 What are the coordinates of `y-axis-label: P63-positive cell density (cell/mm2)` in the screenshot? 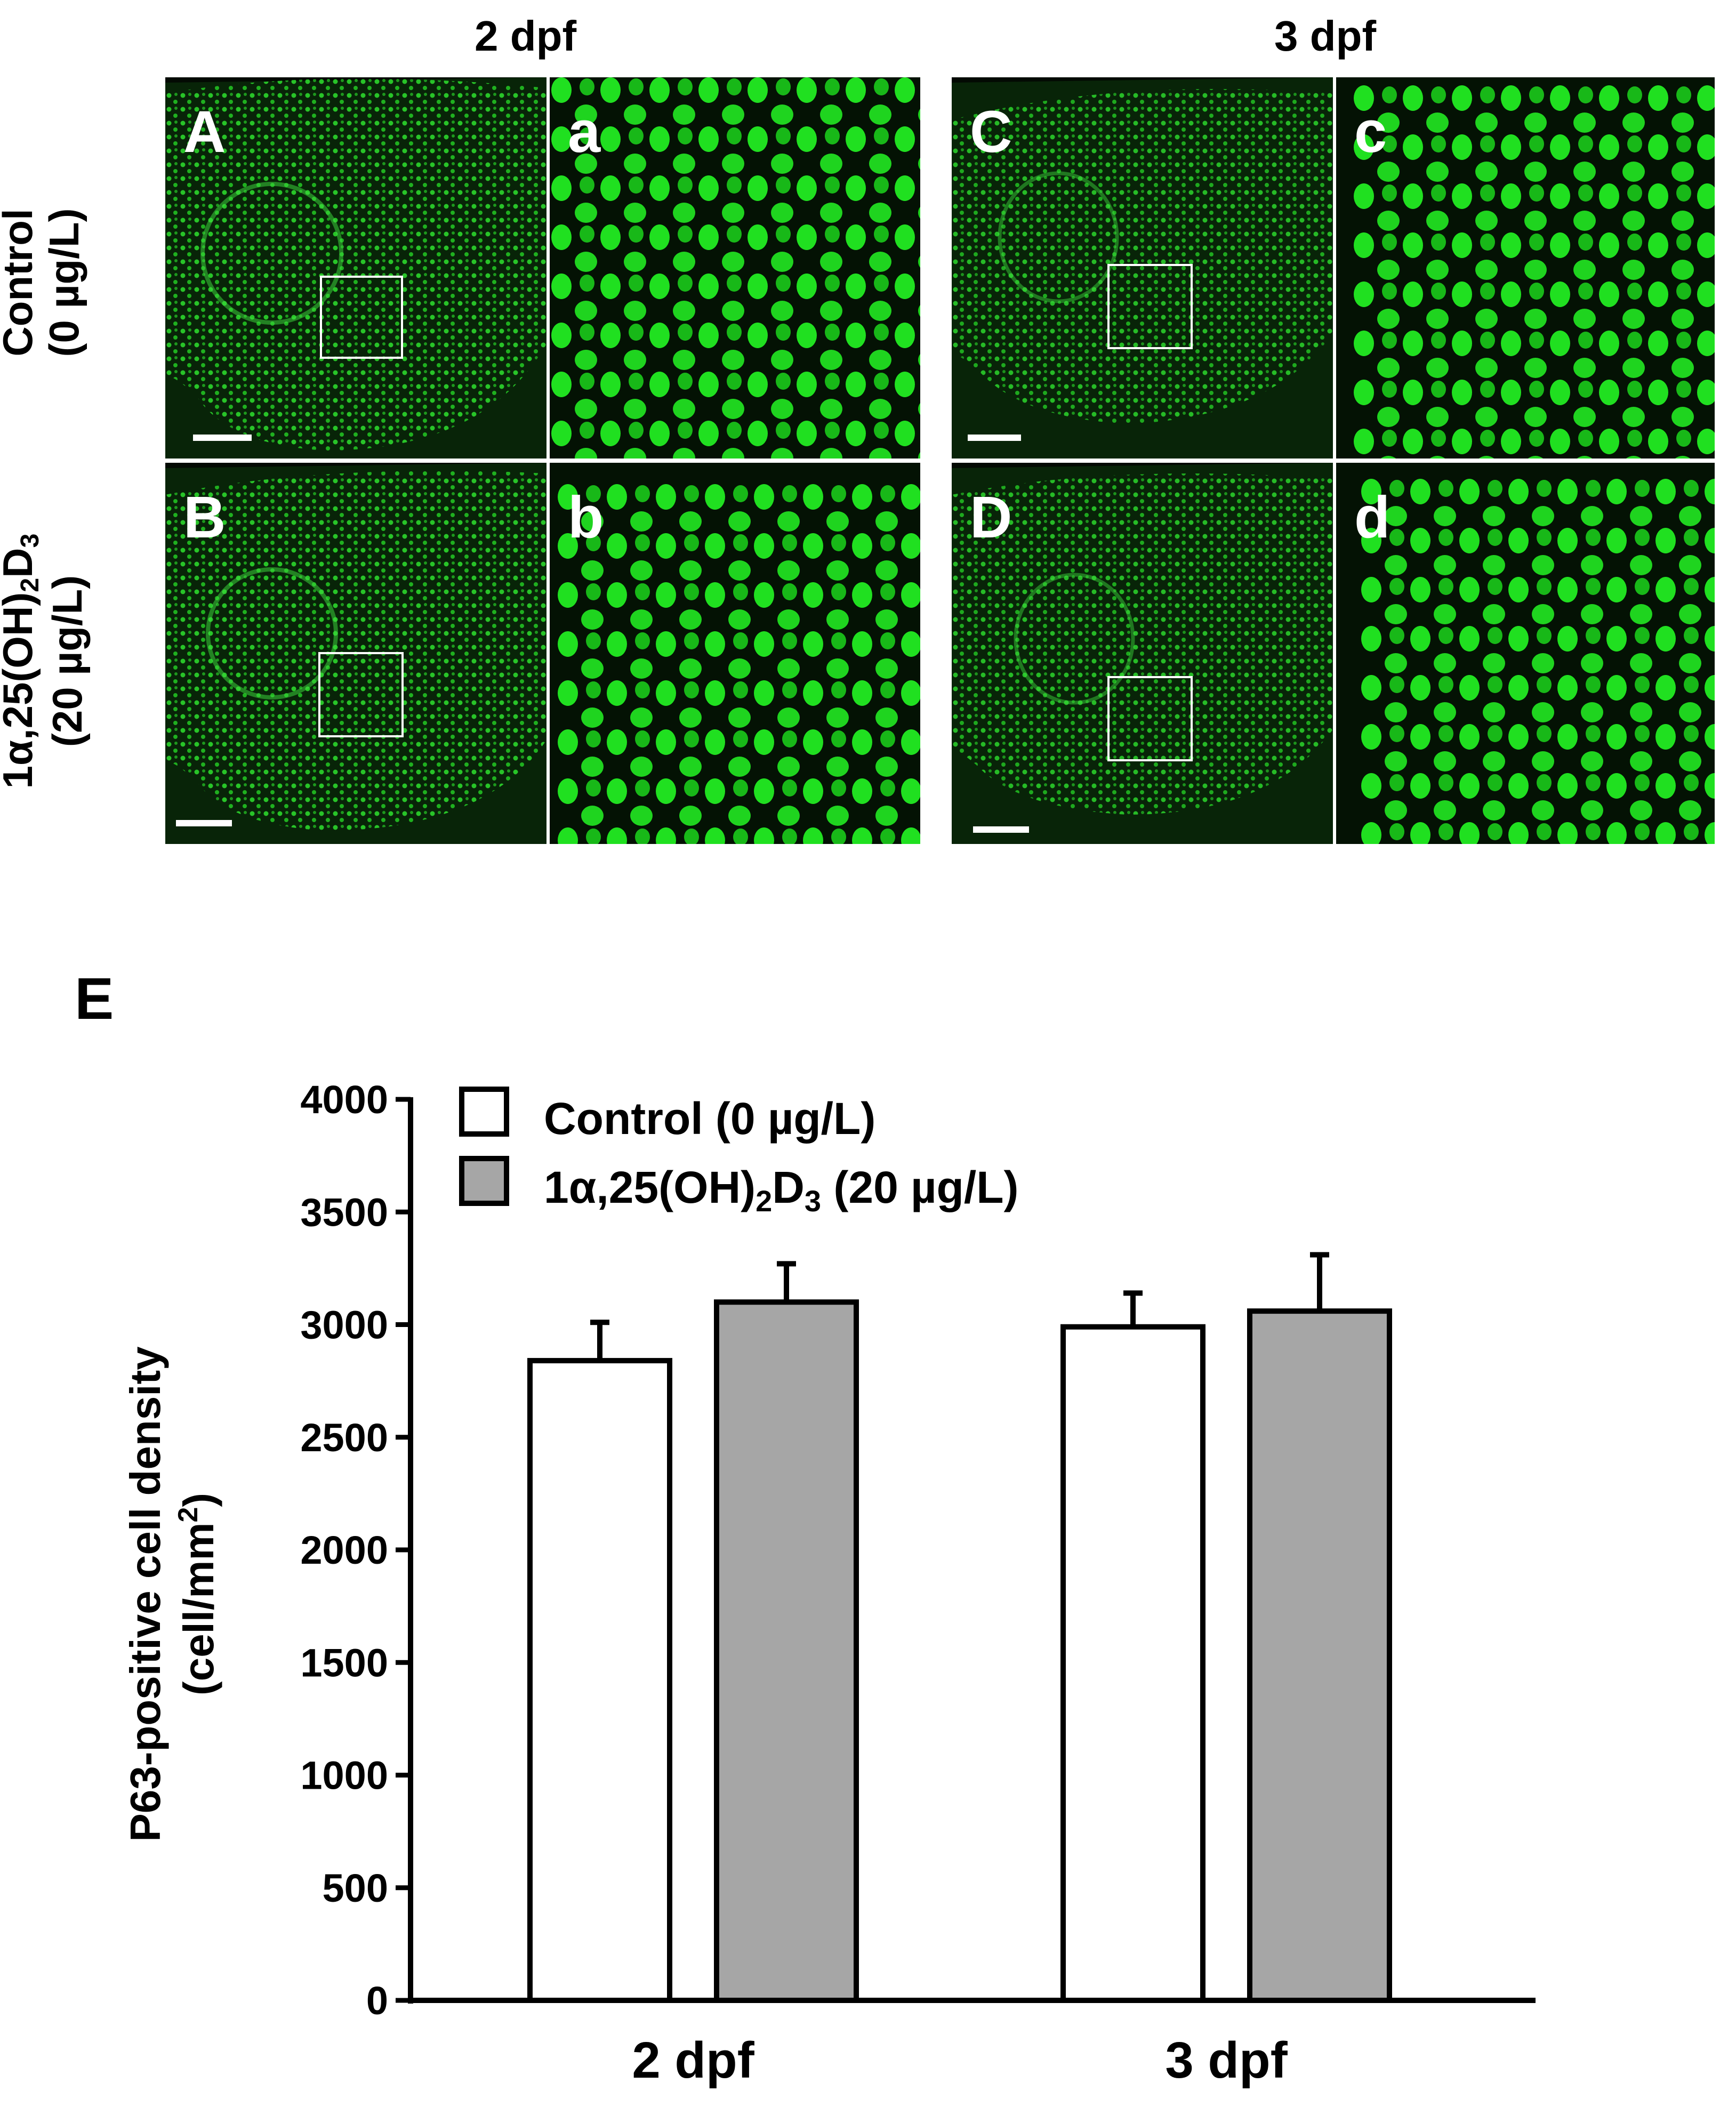 It's located at (172, 1594).